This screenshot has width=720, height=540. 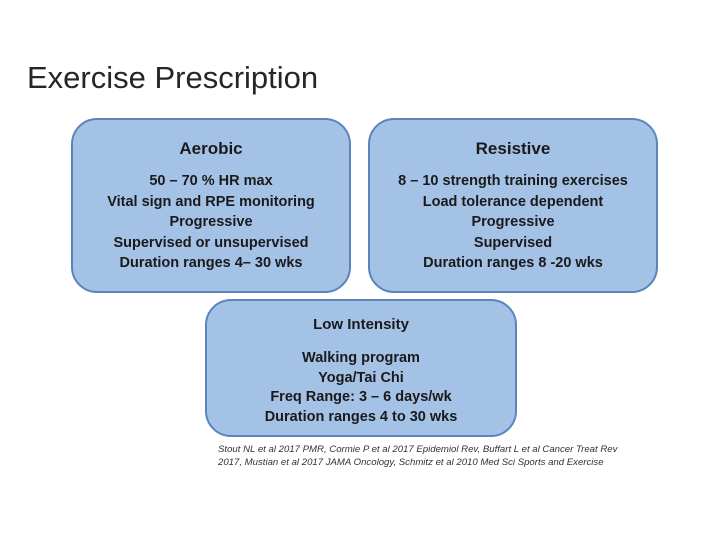 I want to click on resistive-line: Load tolerance dependent, so click(x=513, y=201).